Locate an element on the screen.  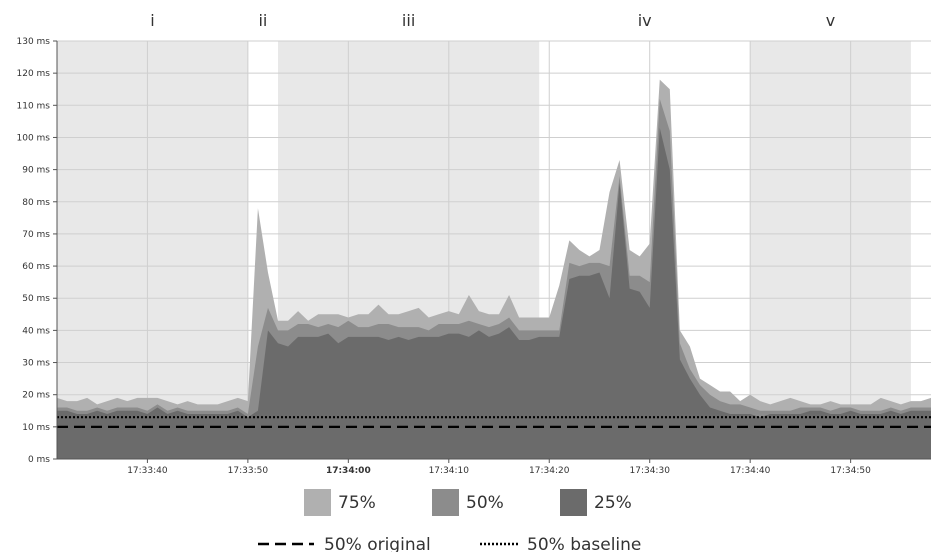
x-tick-label: 17:34:50 is located at coordinates (850, 471).